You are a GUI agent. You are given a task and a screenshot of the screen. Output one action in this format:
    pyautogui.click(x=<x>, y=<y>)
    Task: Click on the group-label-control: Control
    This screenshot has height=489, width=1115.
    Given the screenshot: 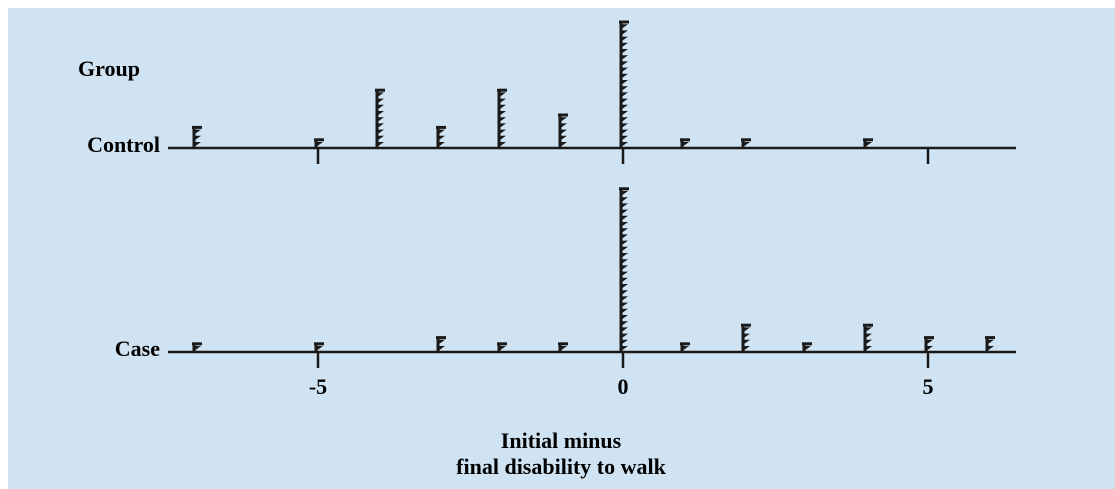 What is the action you would take?
    pyautogui.click(x=123, y=144)
    